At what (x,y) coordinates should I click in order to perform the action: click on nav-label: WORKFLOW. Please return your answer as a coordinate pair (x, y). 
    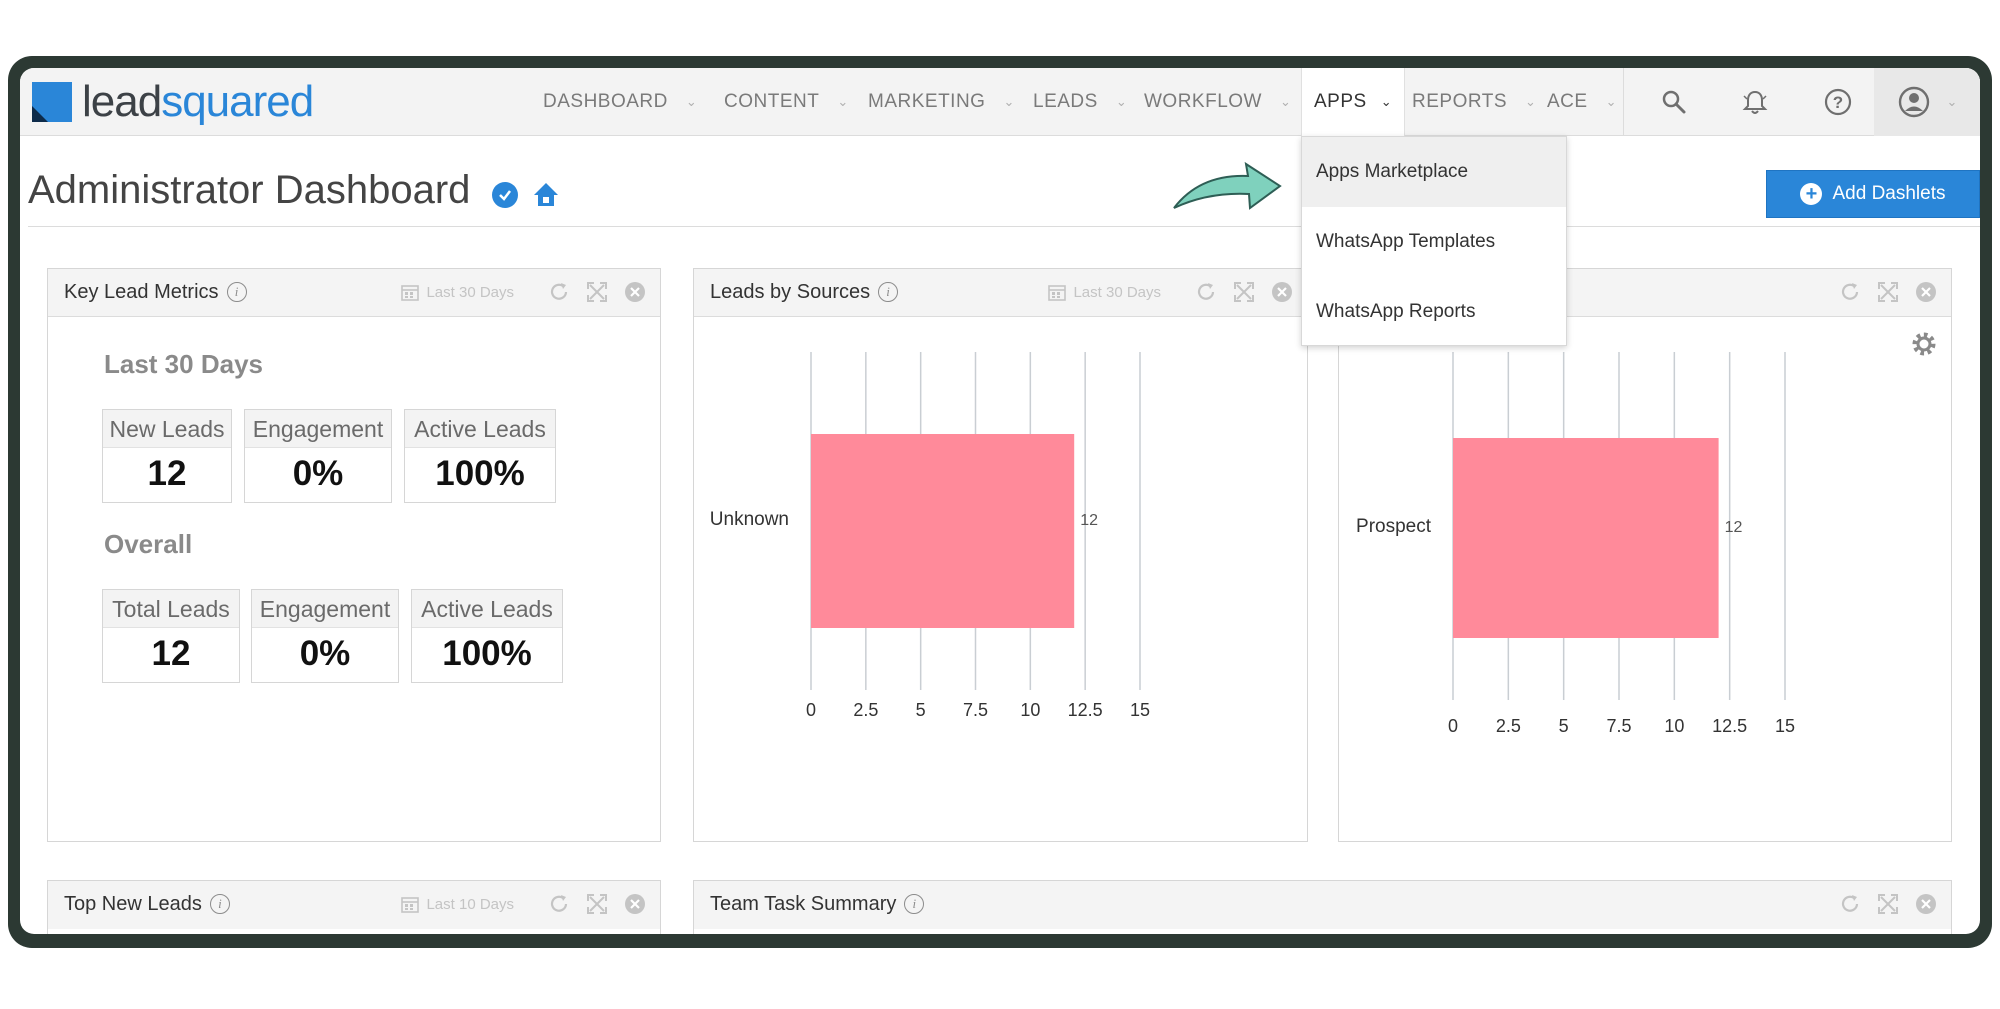
    Looking at the image, I should click on (1203, 101).